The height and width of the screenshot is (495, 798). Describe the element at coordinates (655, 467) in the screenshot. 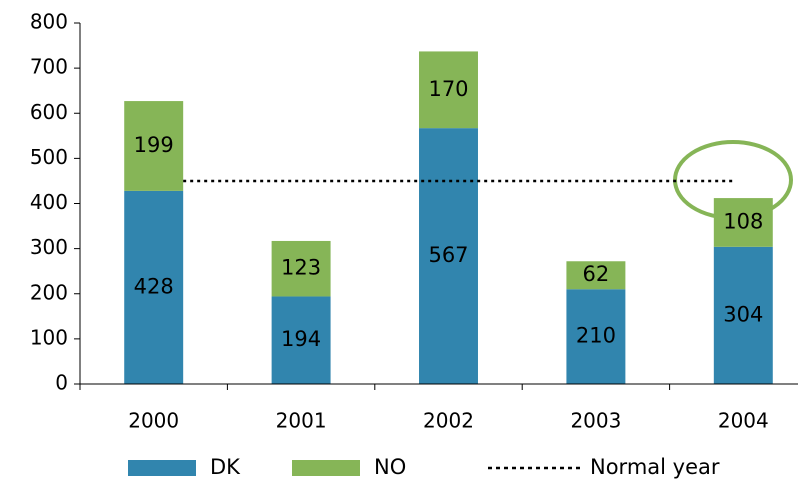

I see `legend-label: Normal year` at that location.